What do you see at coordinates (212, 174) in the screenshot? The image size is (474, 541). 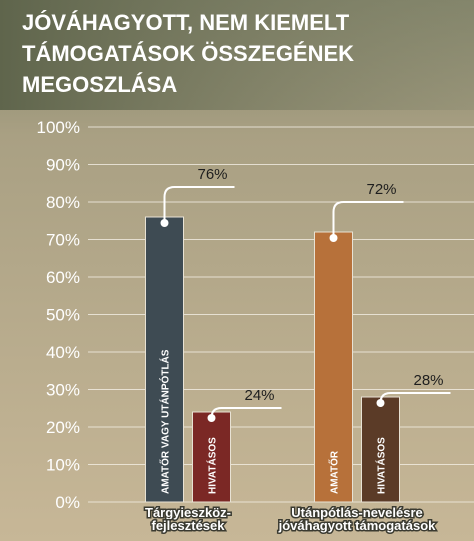 I see `value-label: 76%` at bounding box center [212, 174].